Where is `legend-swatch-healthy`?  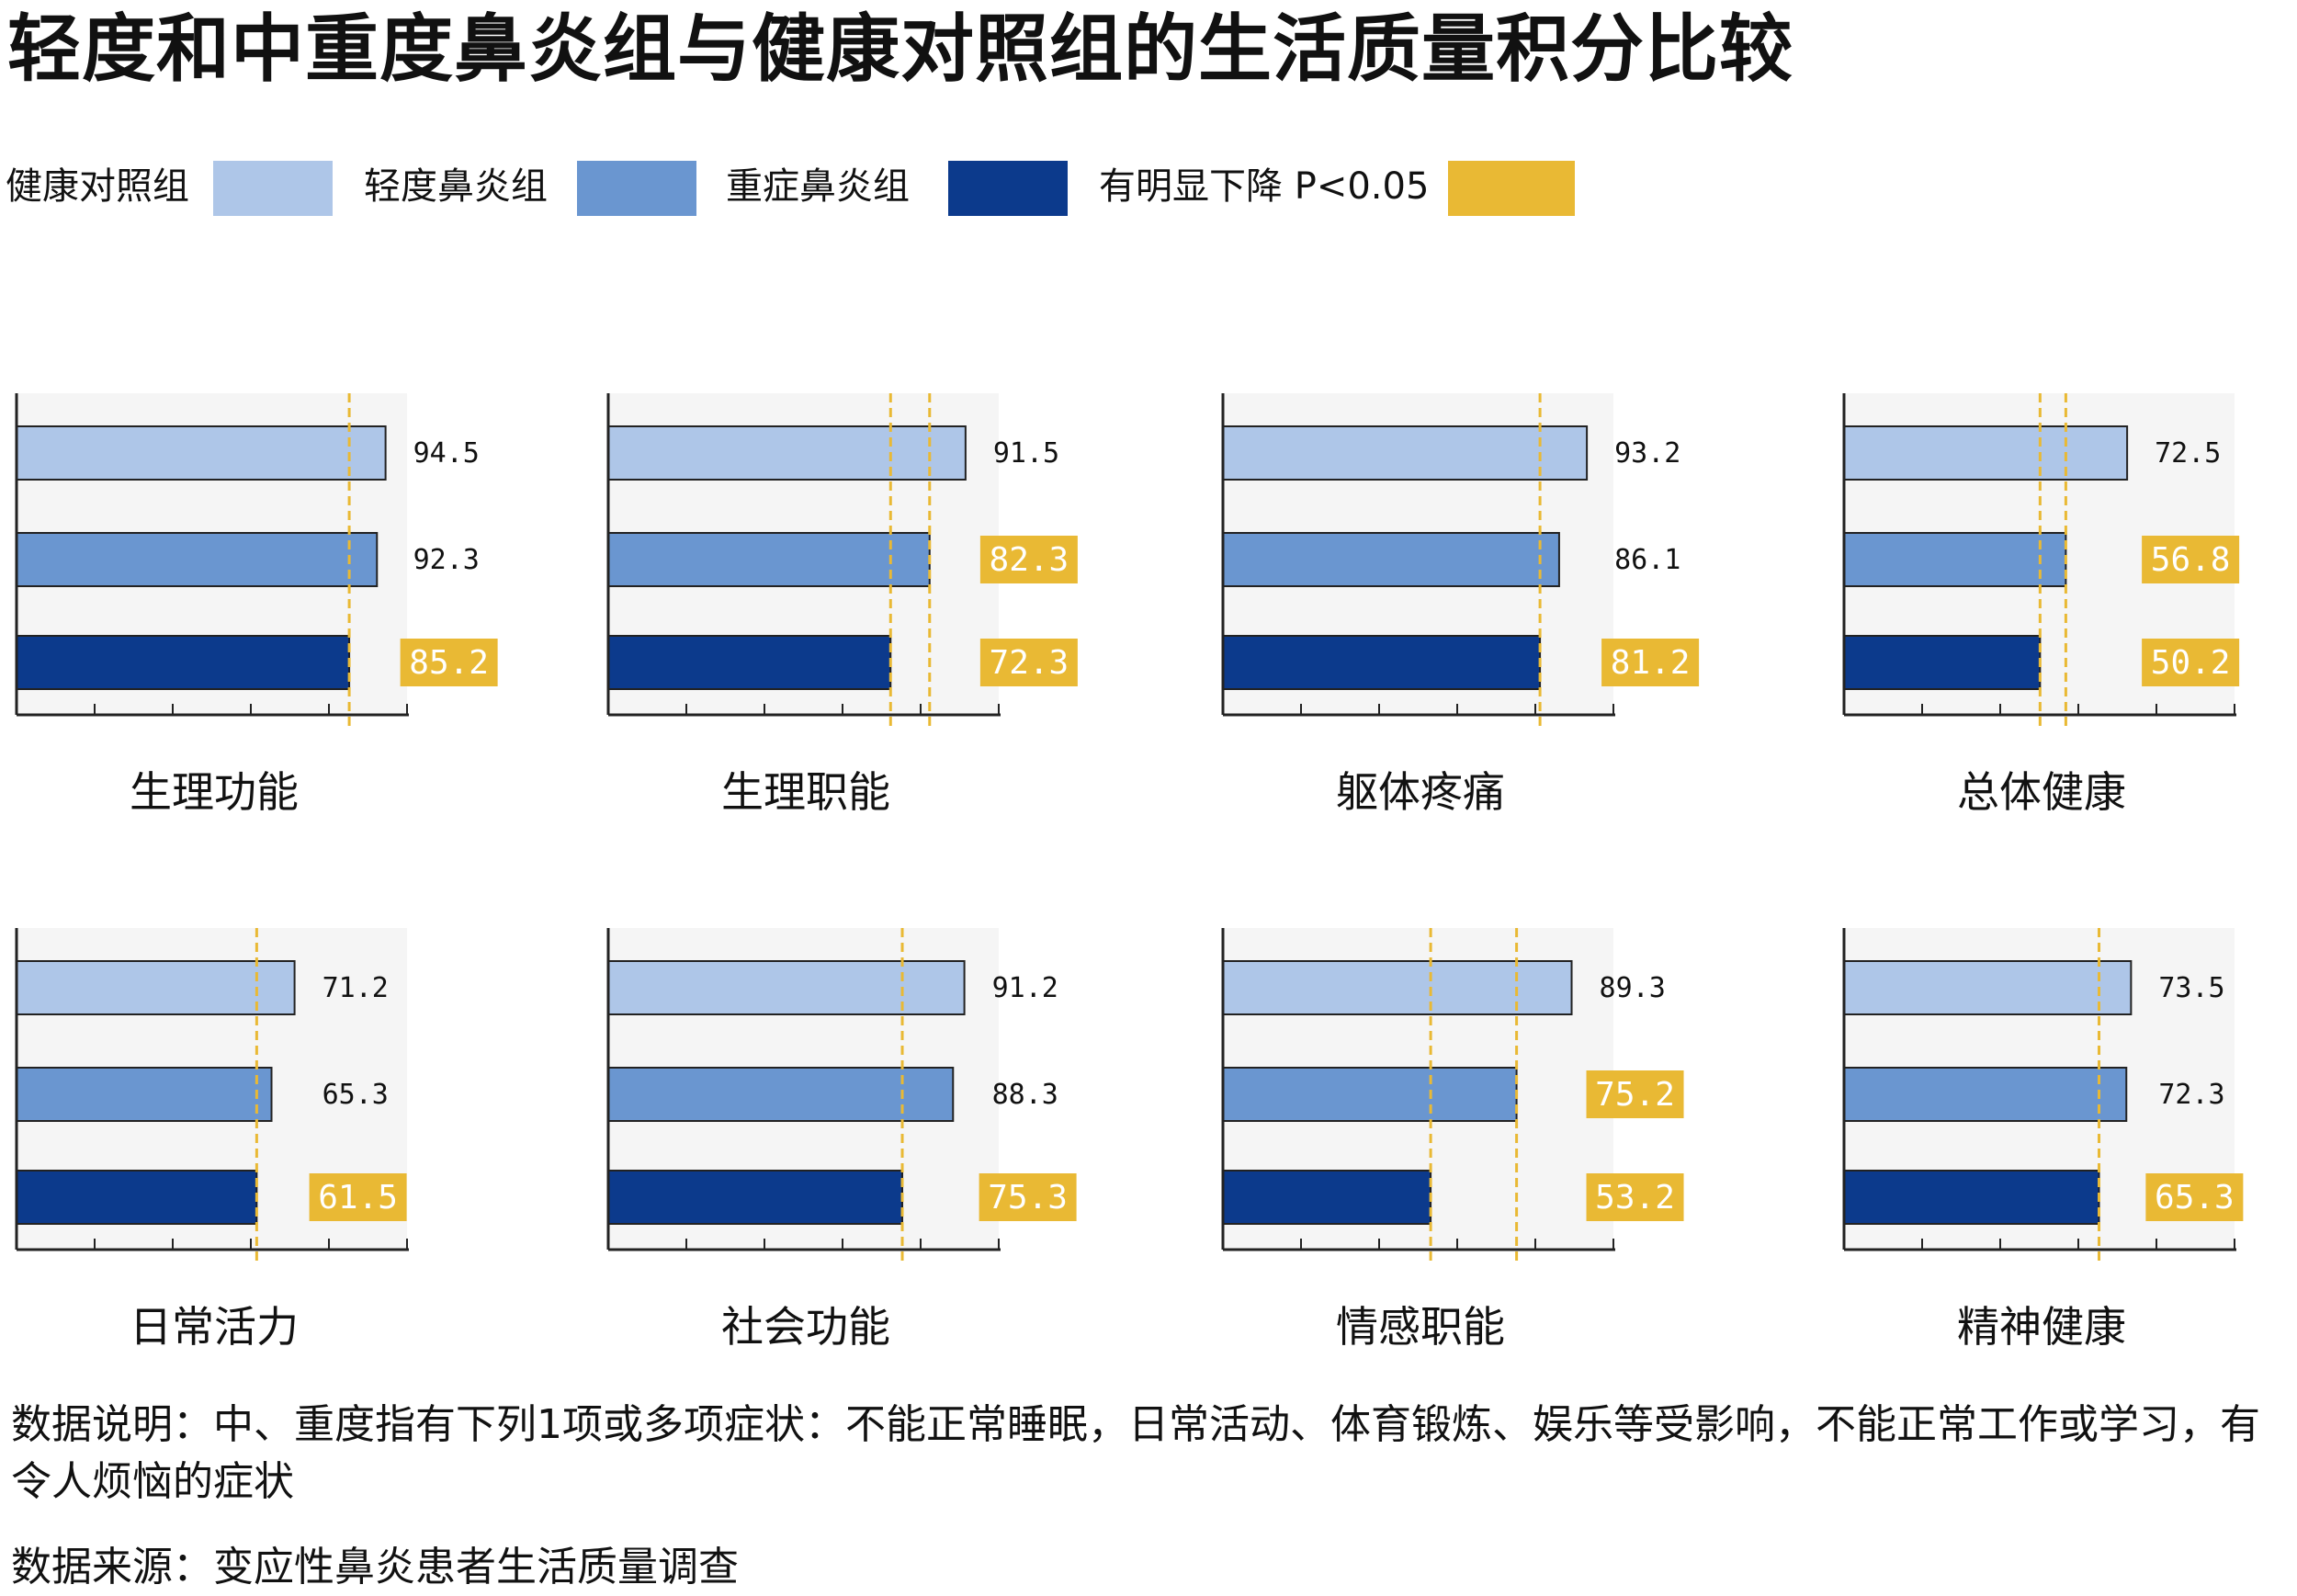 legend-swatch-healthy is located at coordinates (273, 189).